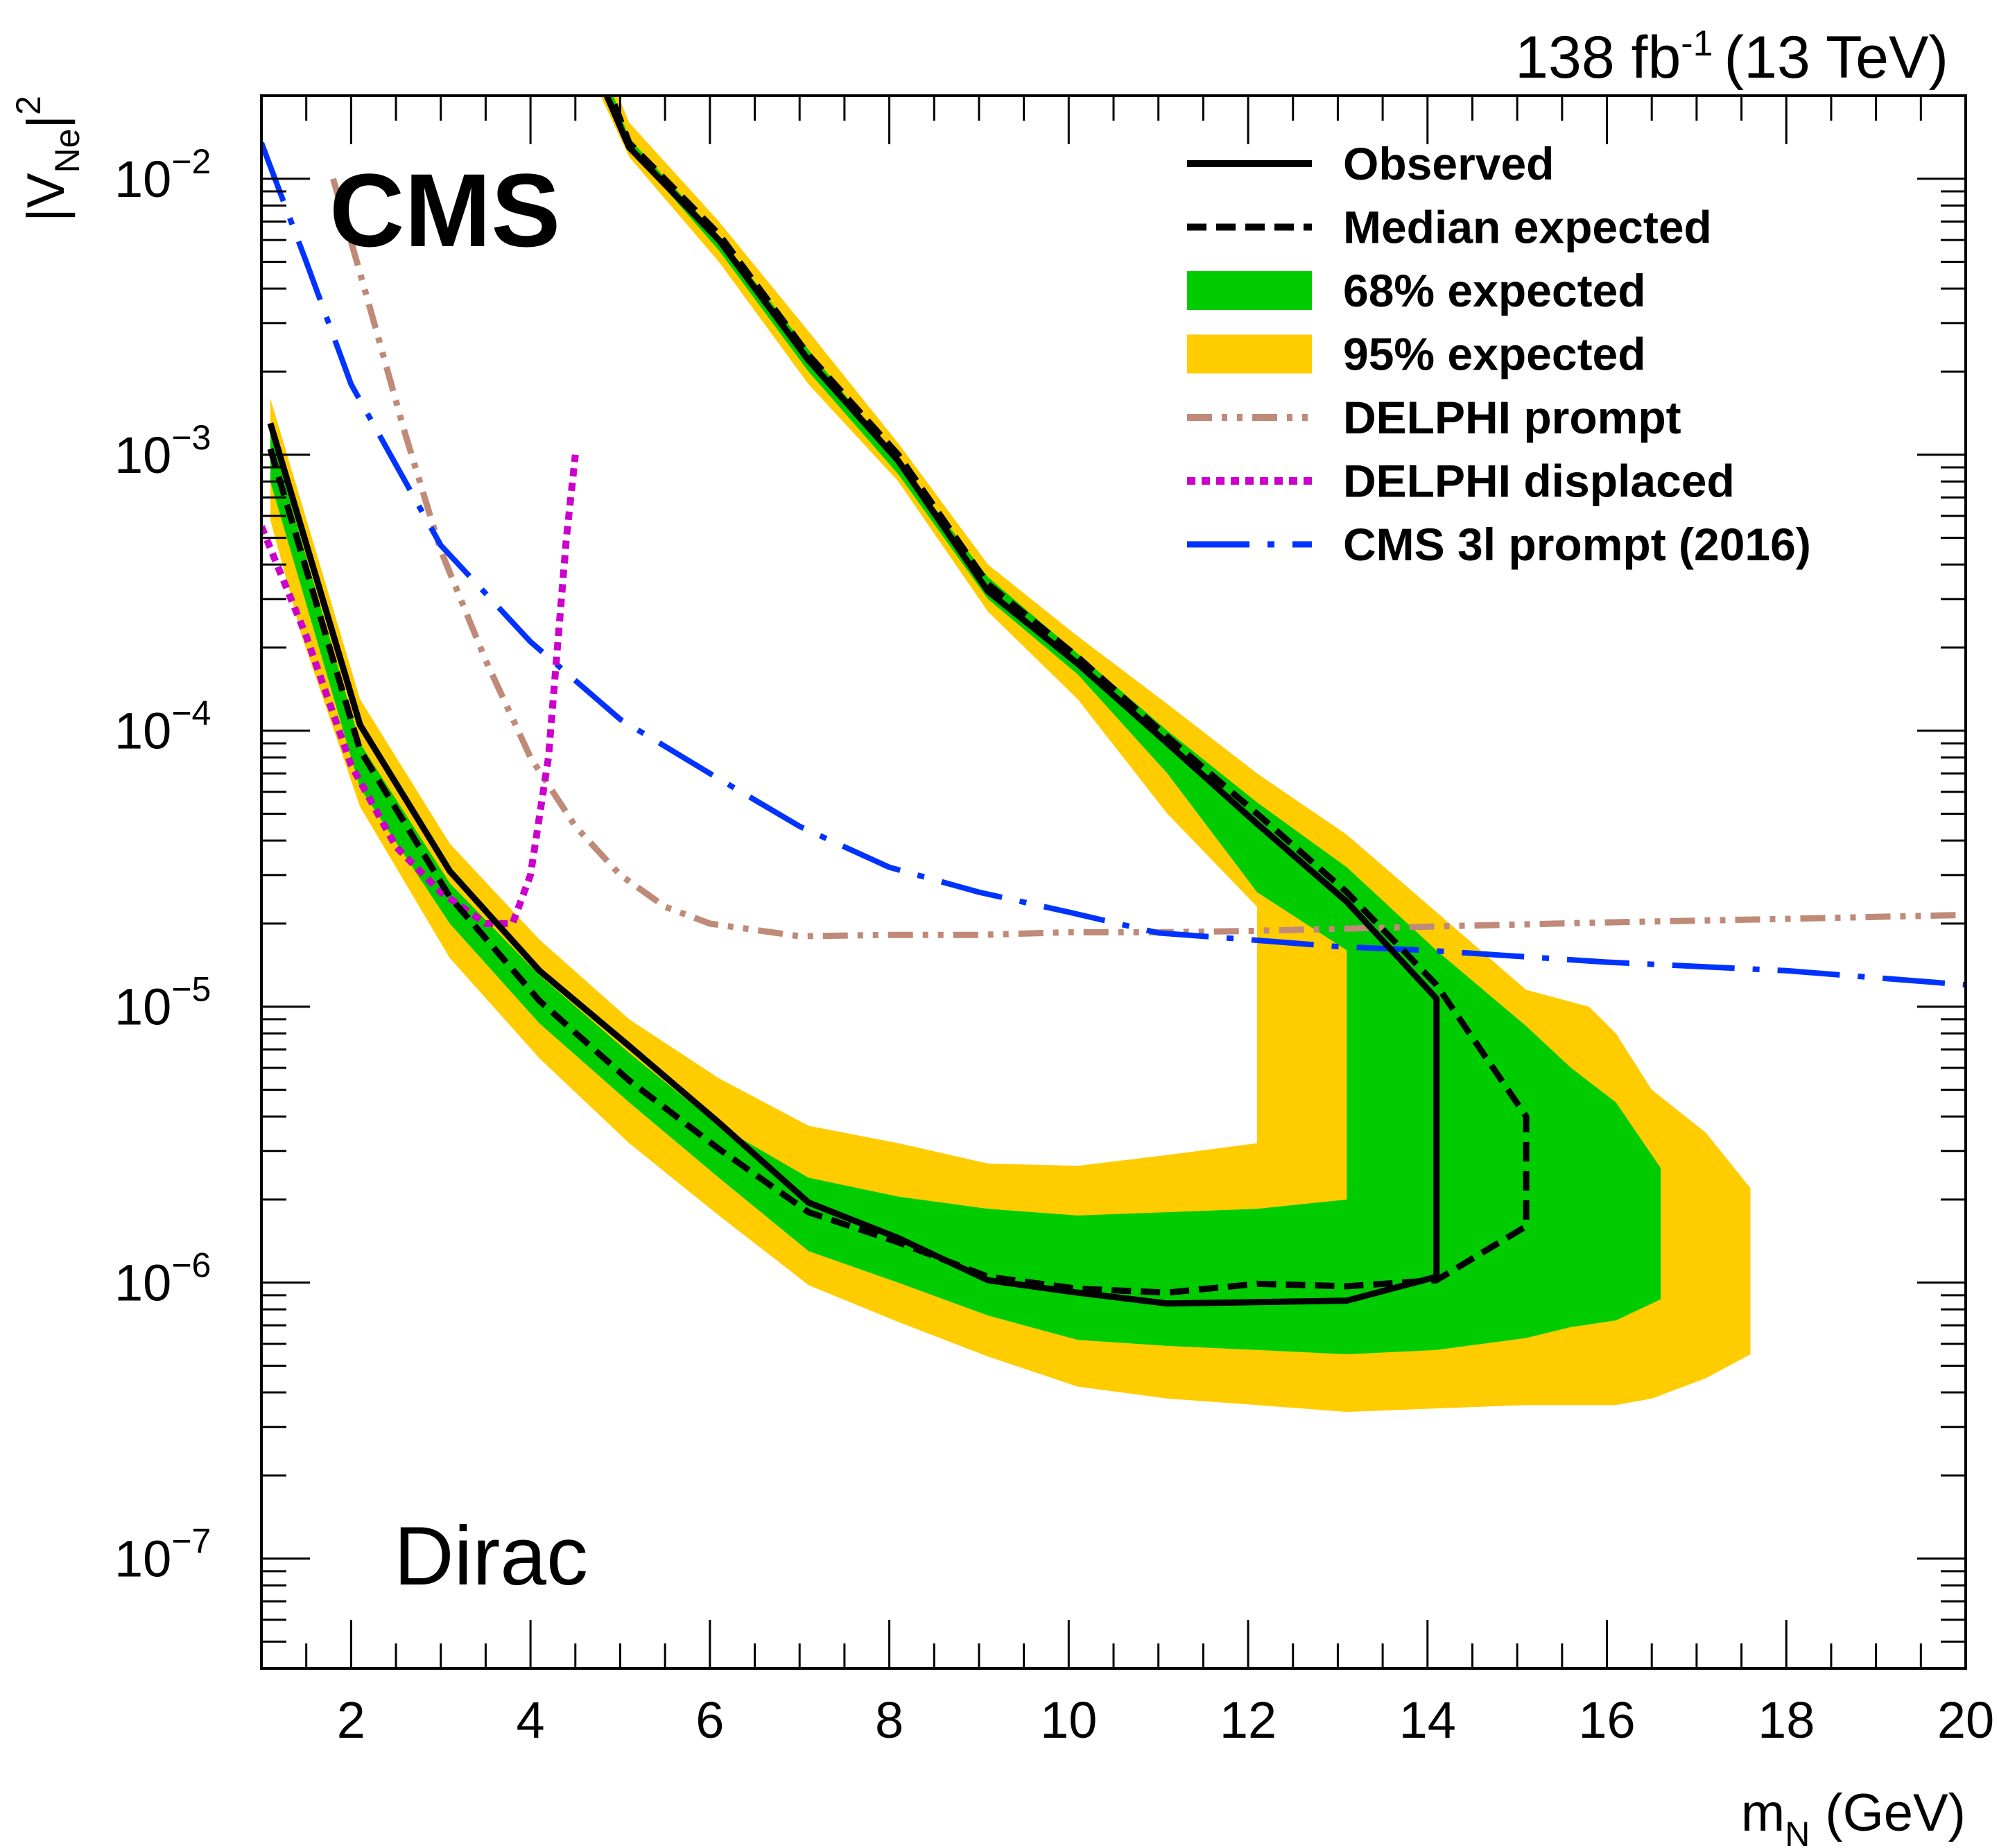 The image size is (1999, 1848). What do you see at coordinates (191, 161) in the screenshot?
I see `y-tick-exponent: −2` at bounding box center [191, 161].